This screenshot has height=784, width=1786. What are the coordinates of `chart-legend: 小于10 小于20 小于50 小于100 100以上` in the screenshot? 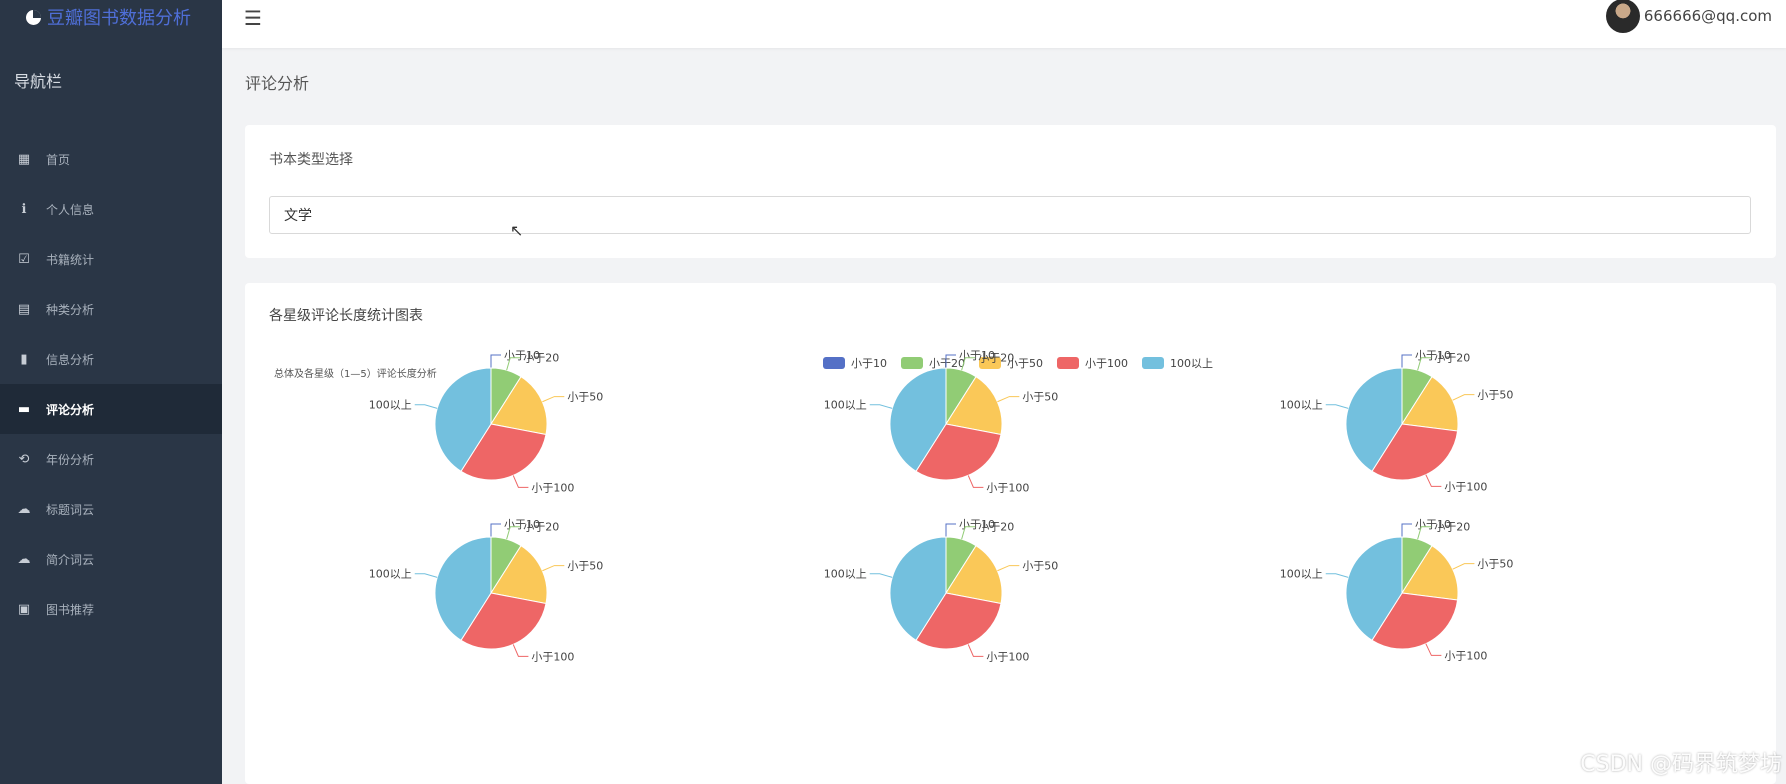 It's located at (1018, 363).